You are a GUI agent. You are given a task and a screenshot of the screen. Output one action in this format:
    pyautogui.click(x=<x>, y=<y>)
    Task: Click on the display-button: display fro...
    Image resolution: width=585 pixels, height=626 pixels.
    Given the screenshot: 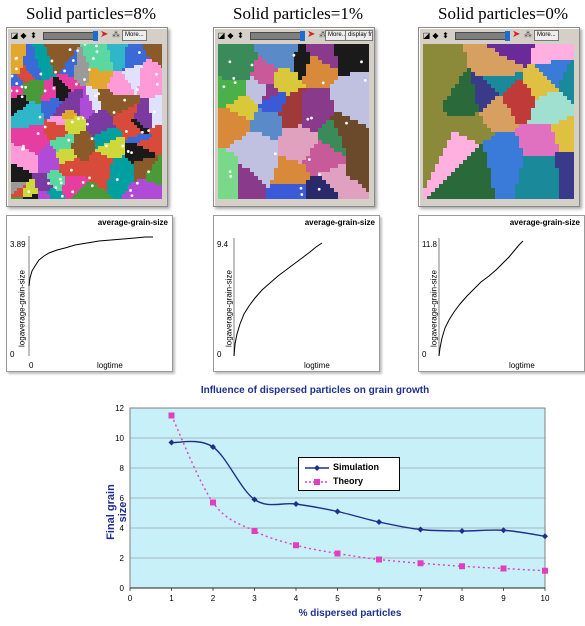 What is the action you would take?
    pyautogui.click(x=359, y=35)
    